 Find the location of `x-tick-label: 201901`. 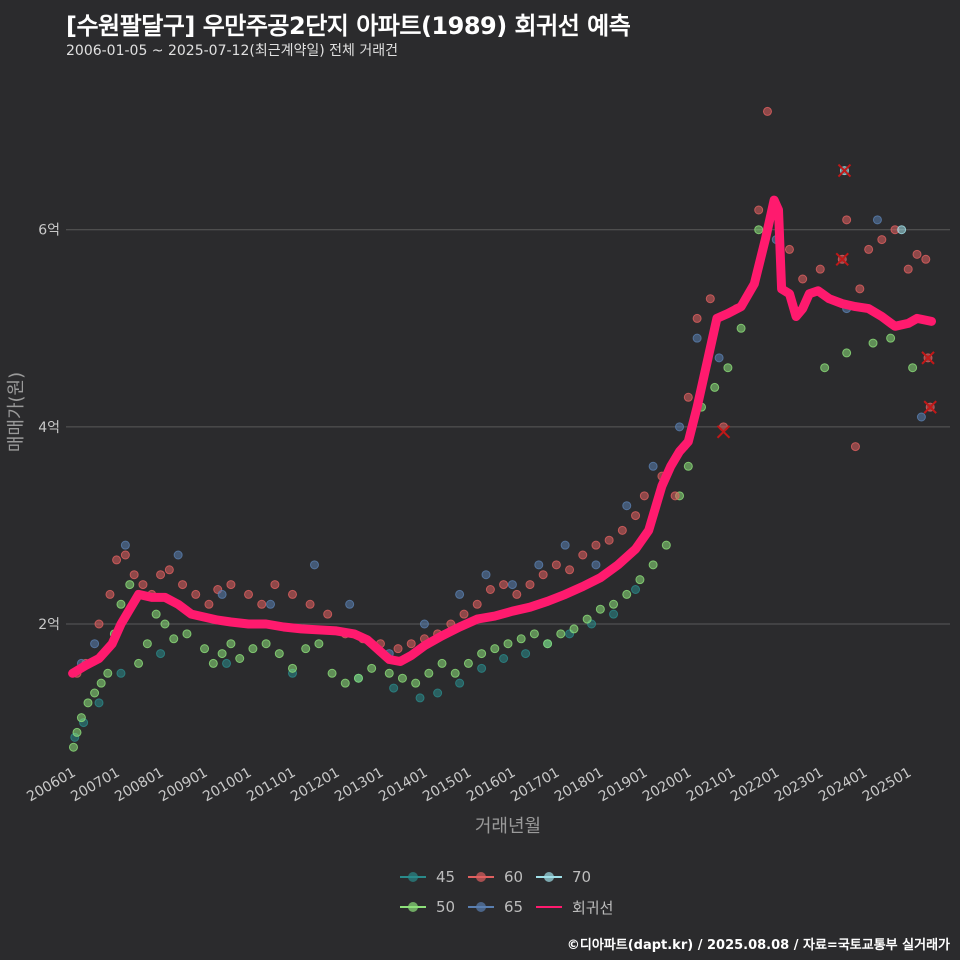

x-tick-label: 201901 is located at coordinates (623, 785).